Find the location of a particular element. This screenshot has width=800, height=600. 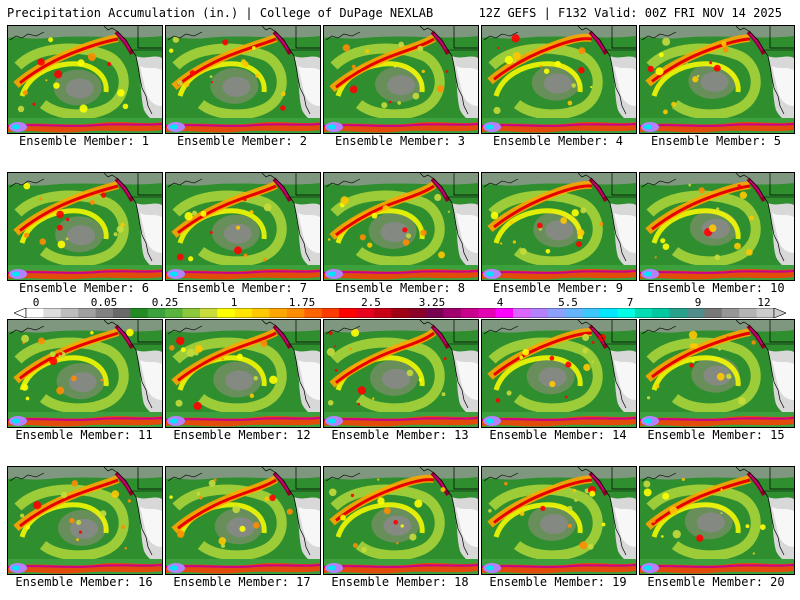

ensemble-member-caption: Ensemble Member: 14 is located at coordinates (558, 435).